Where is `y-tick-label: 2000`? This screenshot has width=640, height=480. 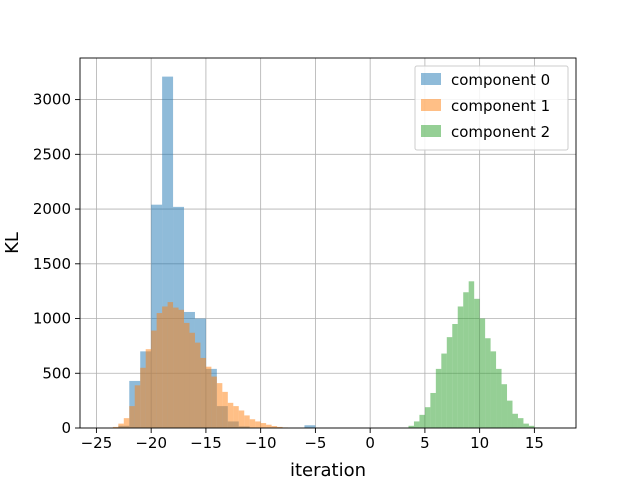
y-tick-label: 2000 is located at coordinates (52, 209).